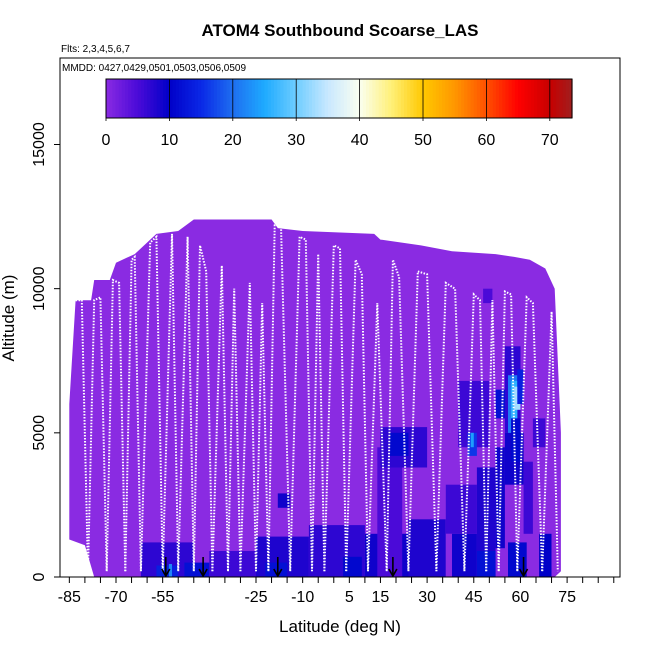 This screenshot has width=650, height=650. I want to click on marker-arrow-head, so click(278, 572).